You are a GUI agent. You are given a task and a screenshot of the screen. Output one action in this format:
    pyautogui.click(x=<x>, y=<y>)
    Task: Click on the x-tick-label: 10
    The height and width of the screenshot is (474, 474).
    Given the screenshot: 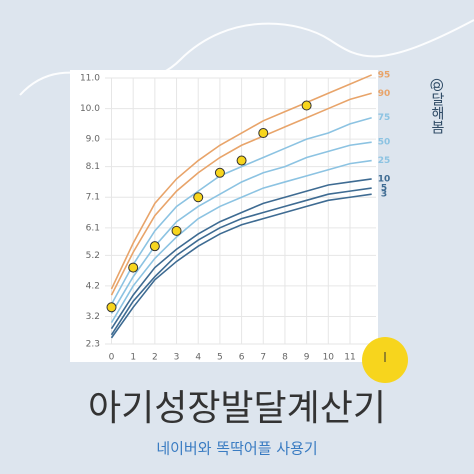 What is the action you would take?
    pyautogui.click(x=329, y=358)
    